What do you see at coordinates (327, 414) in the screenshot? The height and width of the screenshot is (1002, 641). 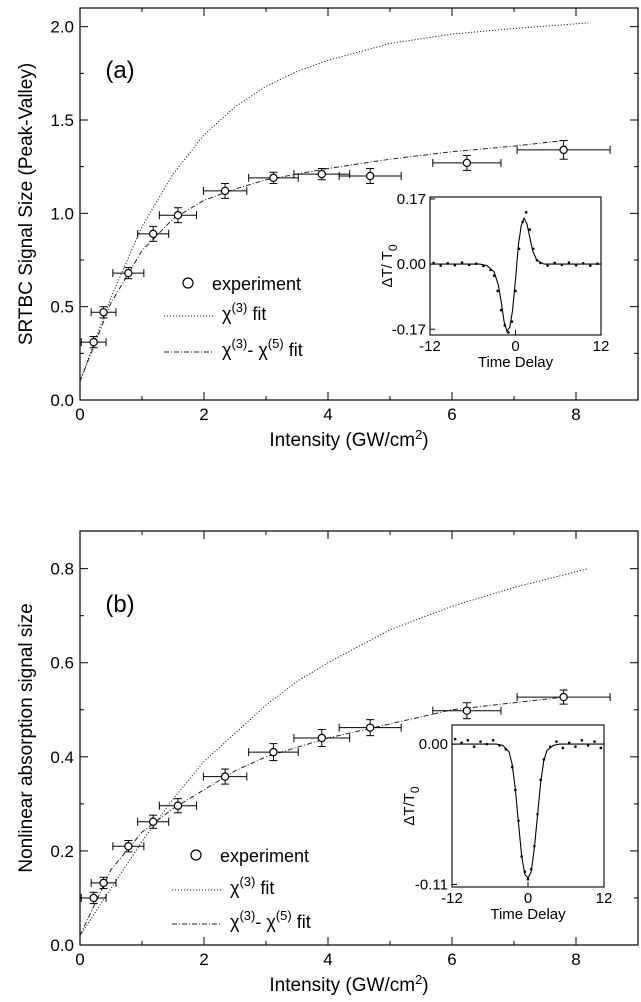 I see `x-tick-label: 4` at bounding box center [327, 414].